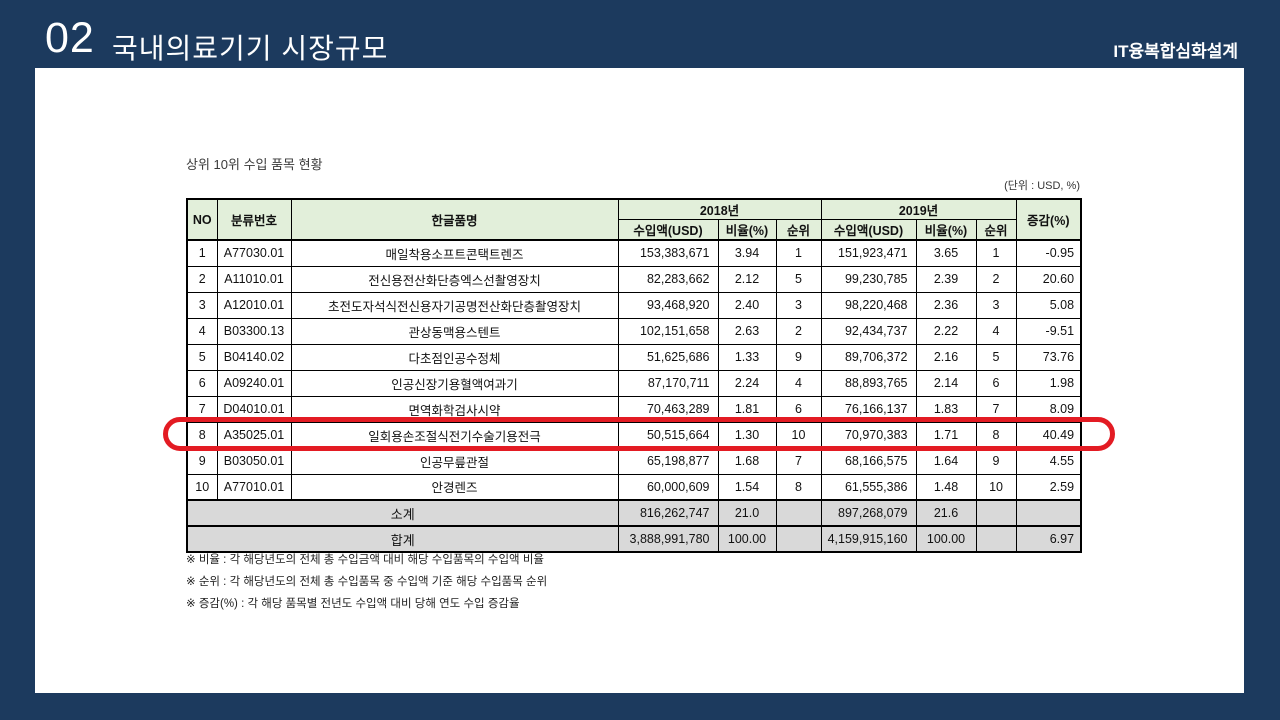 This screenshot has height=720, width=1280. What do you see at coordinates (454, 357) in the screenshot?
I see `cell-name: 다초점인공수정체` at bounding box center [454, 357].